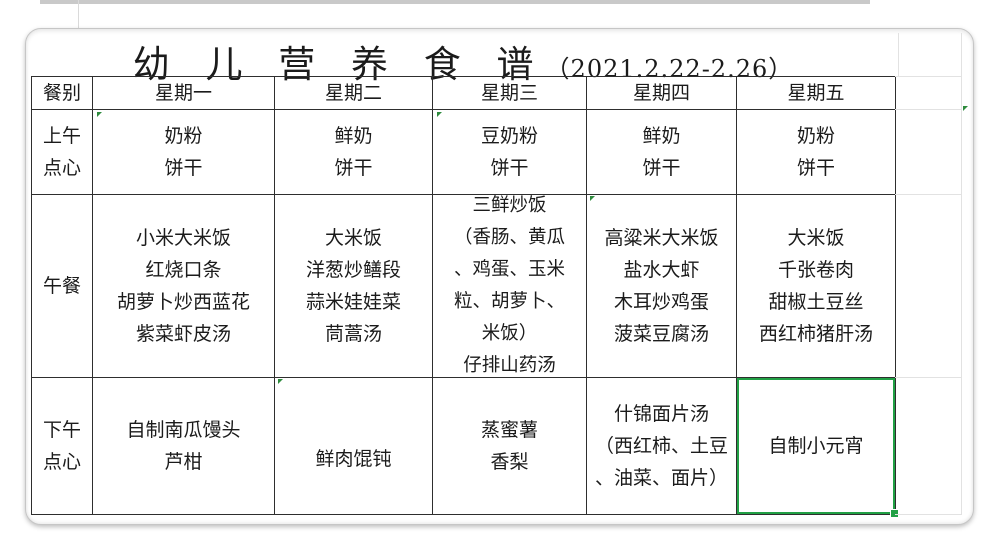  I want to click on menu-title-text: 幼 儿 营 养 食 谱, so click(339, 64).